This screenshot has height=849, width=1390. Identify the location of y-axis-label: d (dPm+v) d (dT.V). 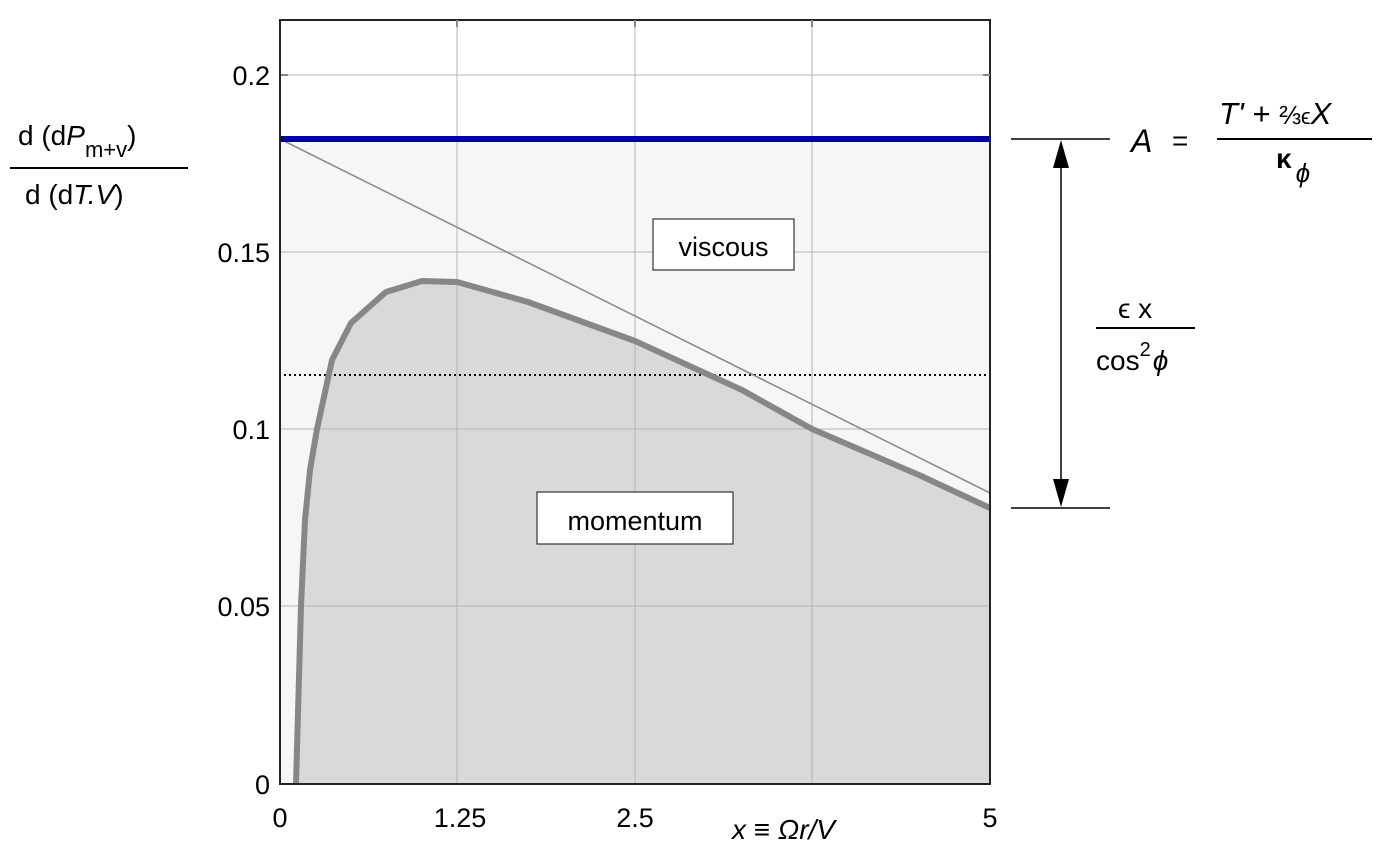
(99, 165).